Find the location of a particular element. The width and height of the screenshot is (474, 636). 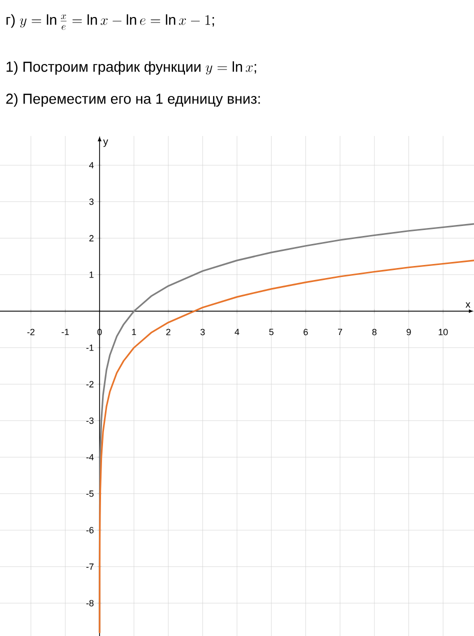

text: 1) Построим график функции is located at coordinates (103, 68).